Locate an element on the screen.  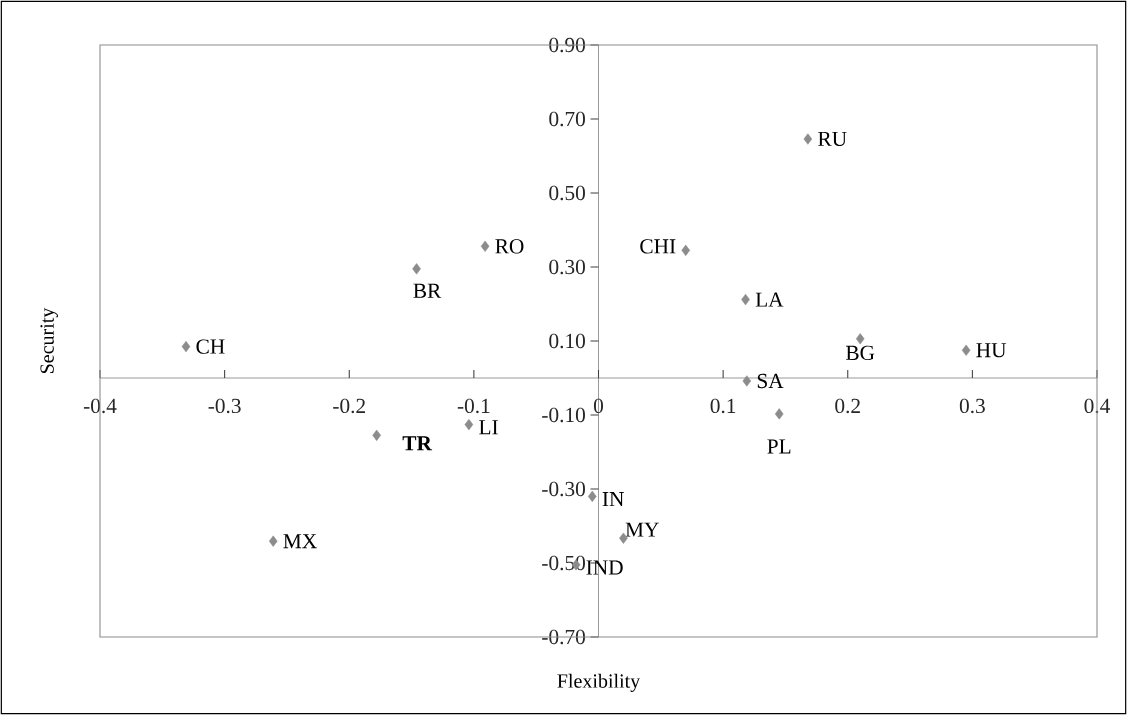
y-tick-label: 0.90 is located at coordinates (567, 45).